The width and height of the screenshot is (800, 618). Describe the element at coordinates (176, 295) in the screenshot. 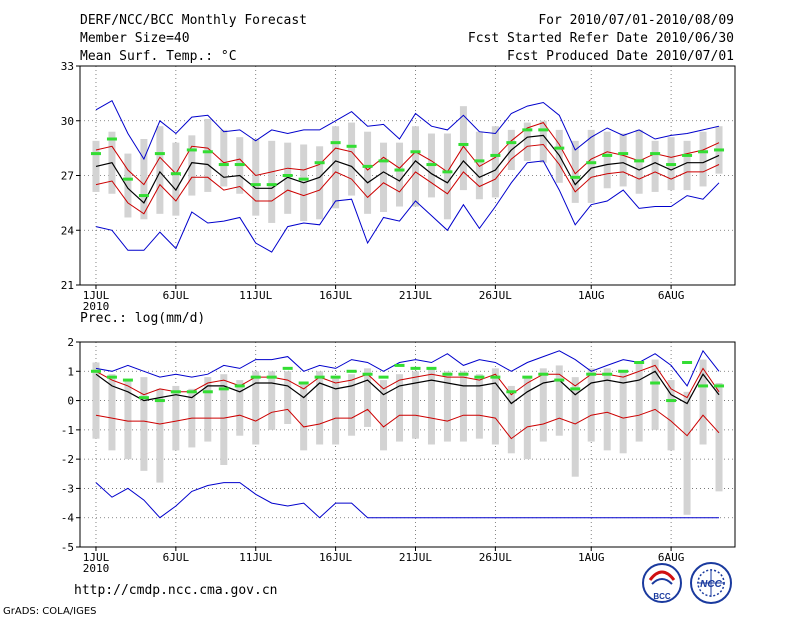

I see `temperature-xtick-label: 6JUL` at that location.